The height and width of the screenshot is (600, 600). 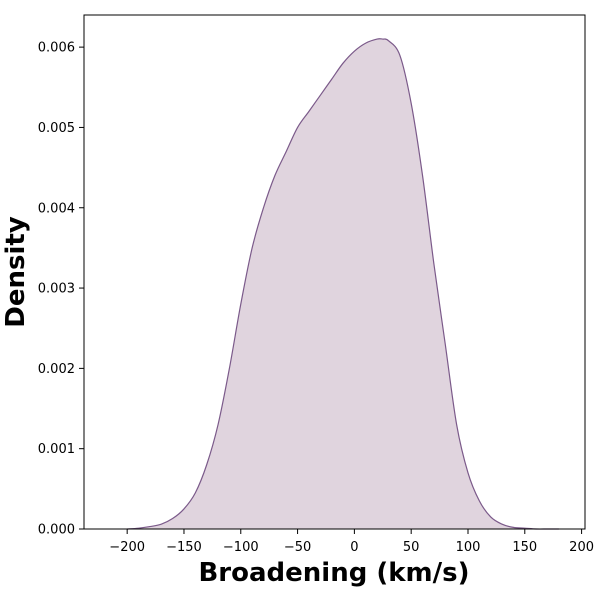 What do you see at coordinates (333, 573) in the screenshot?
I see `x-axis-title: Broadening (km/s)` at bounding box center [333, 573].